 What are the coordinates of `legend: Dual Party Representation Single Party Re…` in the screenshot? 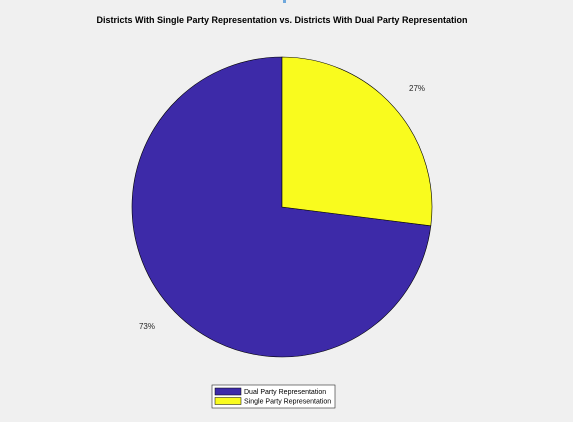 It's located at (273, 396).